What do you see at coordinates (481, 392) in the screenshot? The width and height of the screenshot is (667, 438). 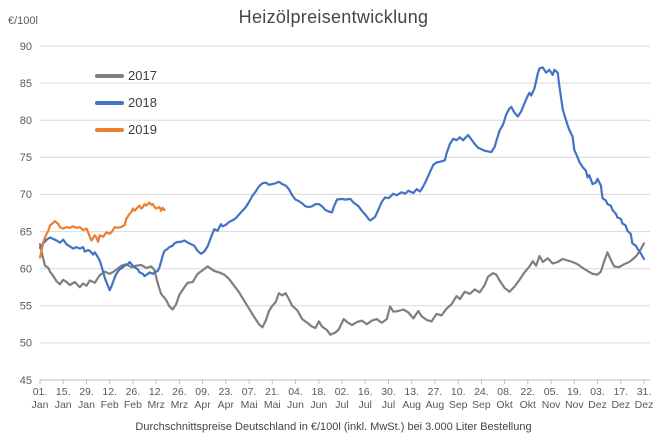 I see `x-tick-label-day: 24.` at bounding box center [481, 392].